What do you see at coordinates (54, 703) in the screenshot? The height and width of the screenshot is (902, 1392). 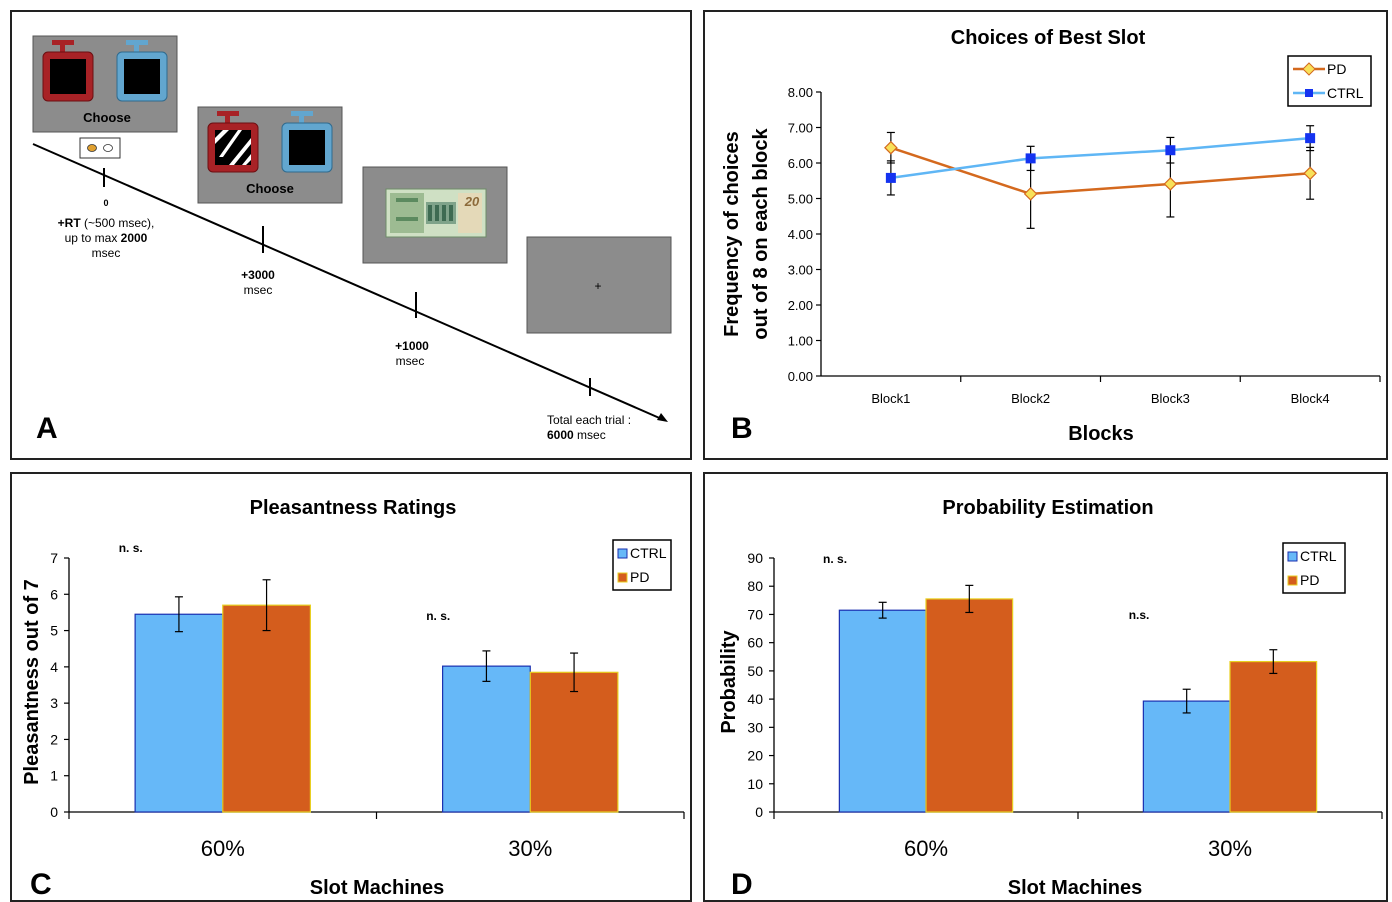 I see `y-tick-label: 3` at bounding box center [54, 703].